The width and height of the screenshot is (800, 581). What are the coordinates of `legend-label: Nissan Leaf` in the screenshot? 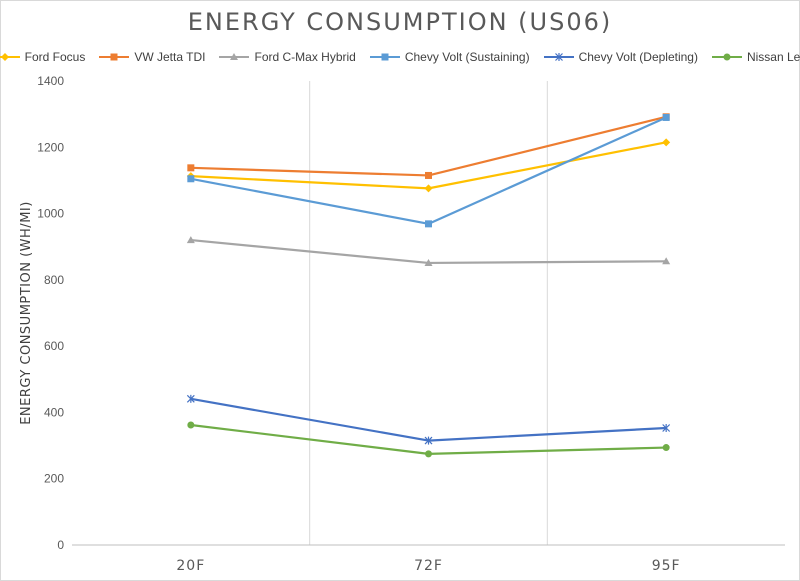 It's located at (773, 57).